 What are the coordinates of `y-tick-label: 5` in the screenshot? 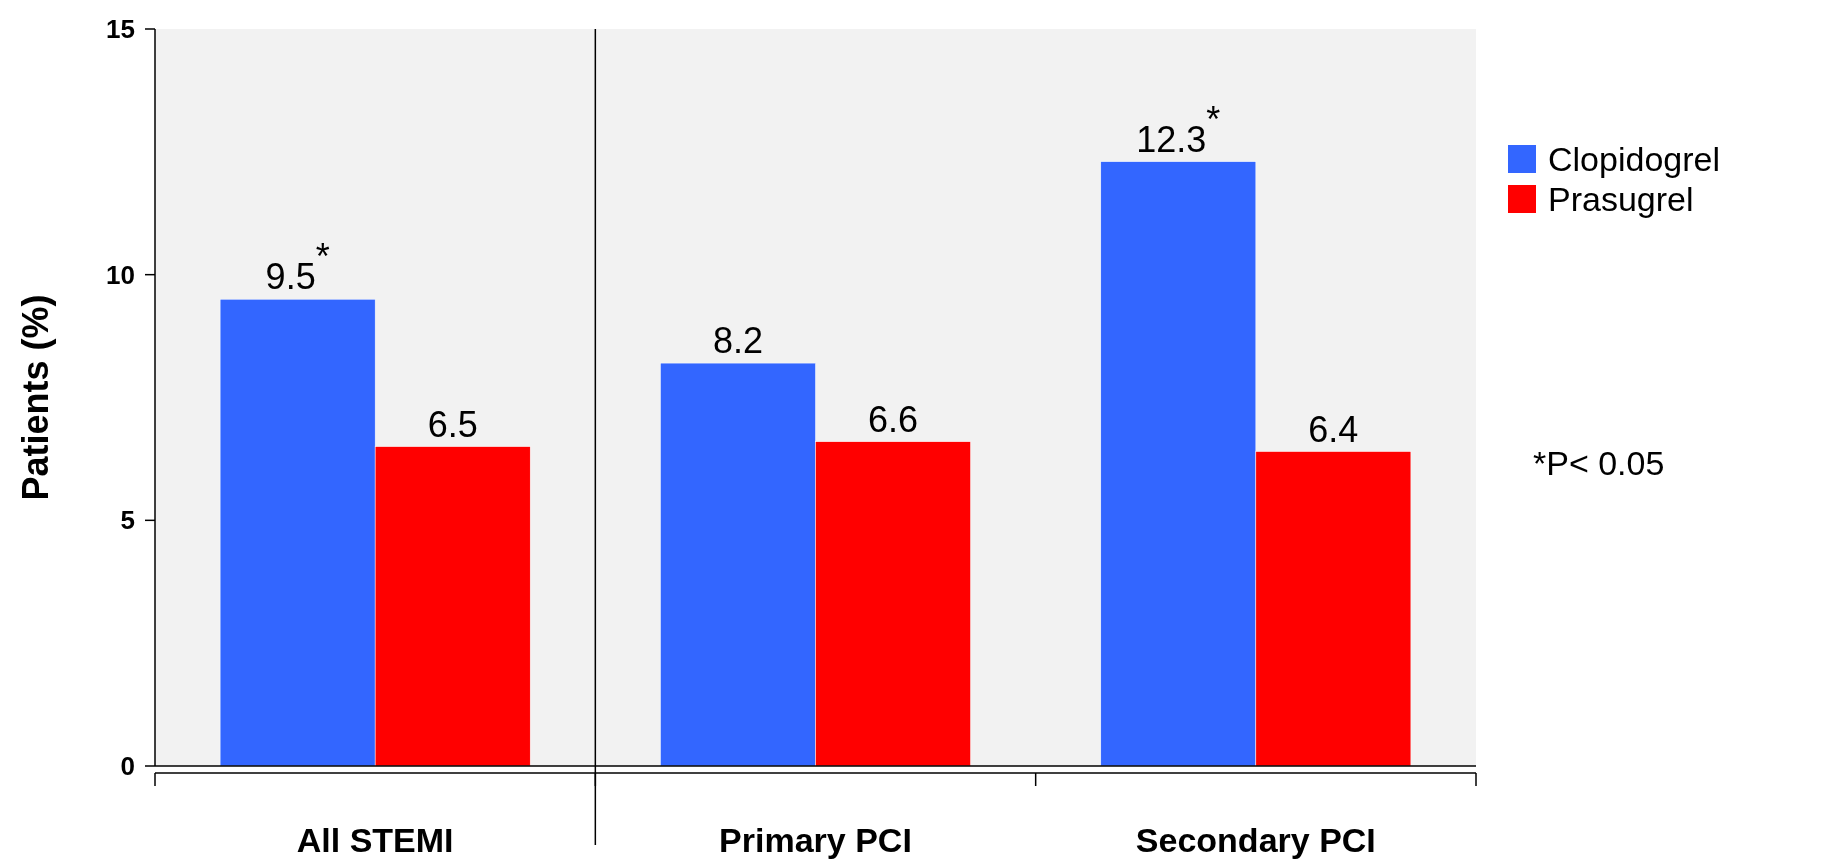 It's located at (127, 520).